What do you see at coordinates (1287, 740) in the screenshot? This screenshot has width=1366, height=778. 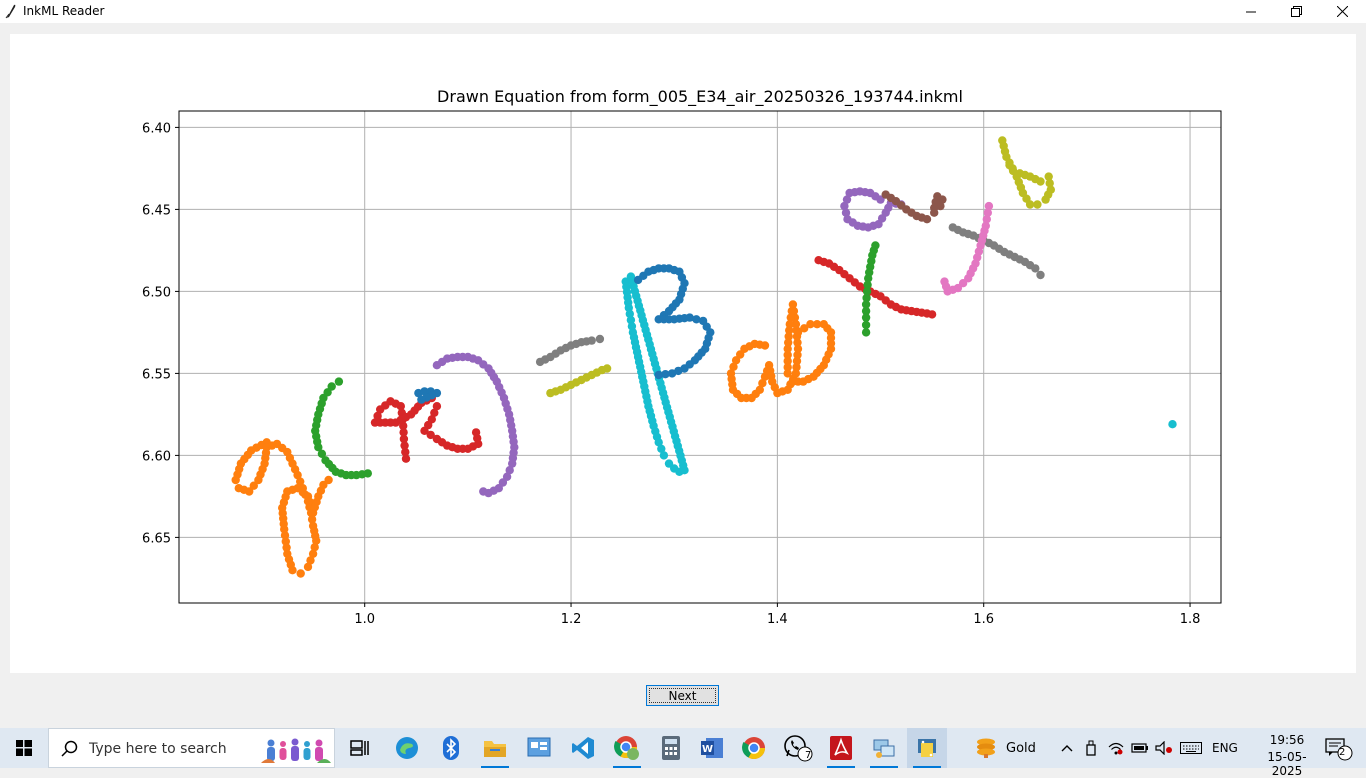 I see `clock-time: 19:56` at bounding box center [1287, 740].